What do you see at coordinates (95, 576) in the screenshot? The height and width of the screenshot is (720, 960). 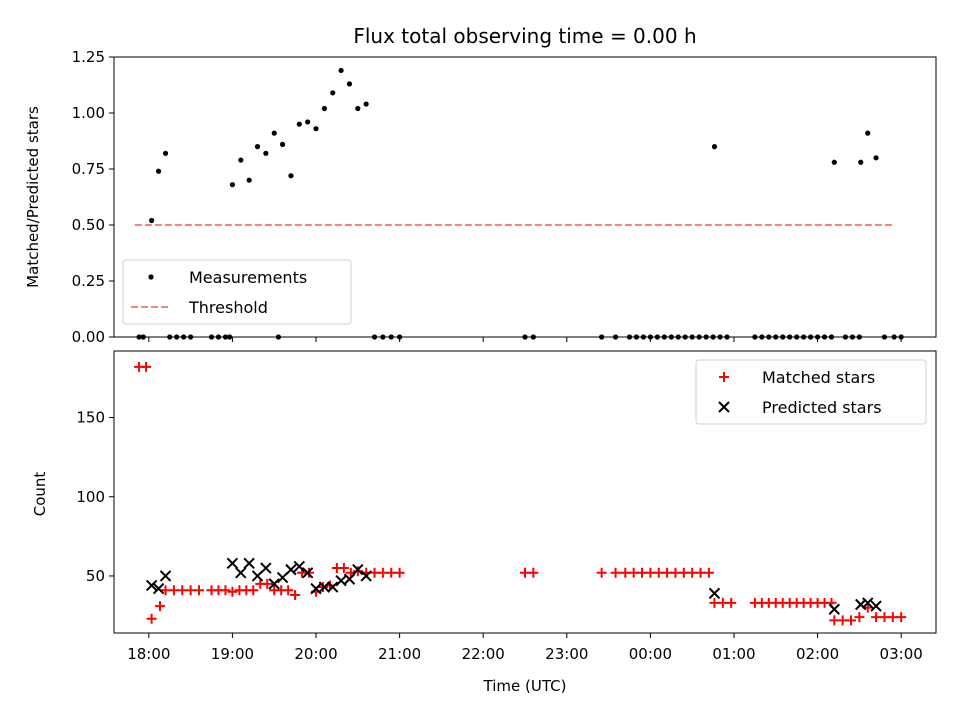 I see `bottom-y-tick-label: 50` at bounding box center [95, 576].